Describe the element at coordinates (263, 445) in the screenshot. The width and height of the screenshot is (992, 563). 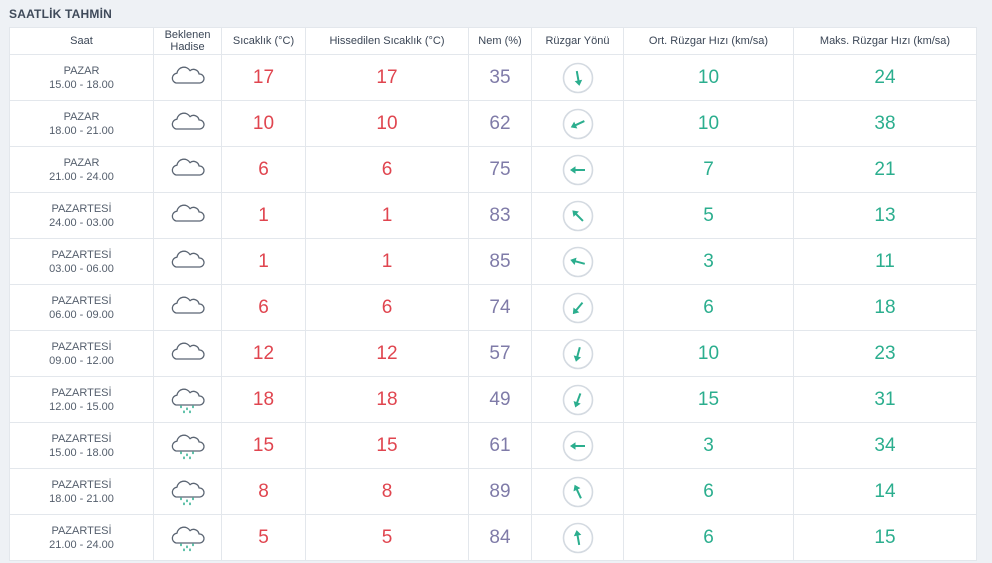
I see `temperature-value: 15` at that location.